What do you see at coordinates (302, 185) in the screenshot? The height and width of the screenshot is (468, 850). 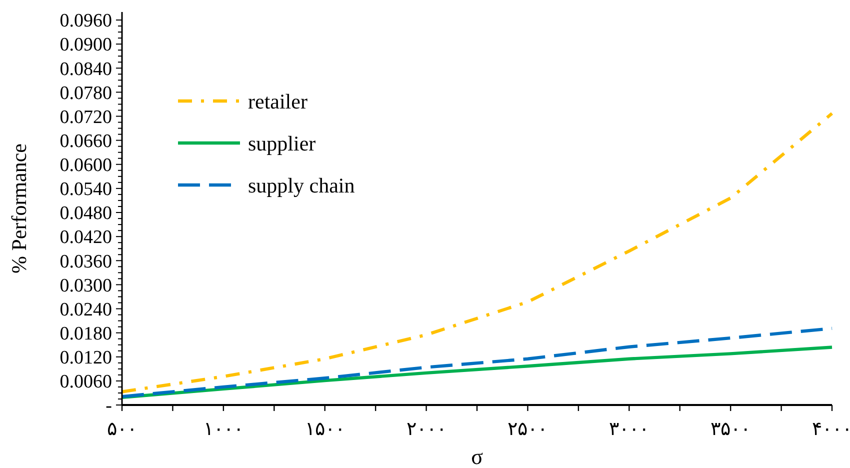 I see `legend-label: supply chain` at bounding box center [302, 185].